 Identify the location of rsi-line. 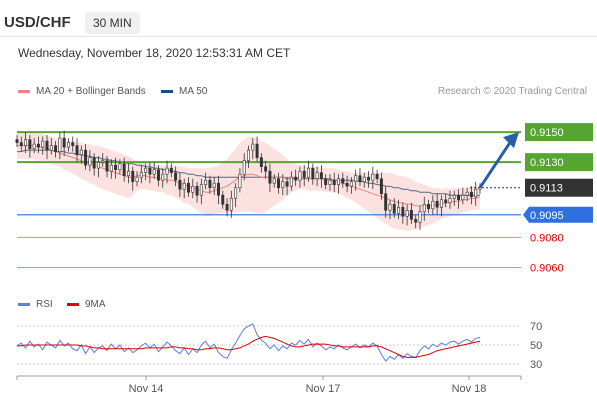
(248, 342).